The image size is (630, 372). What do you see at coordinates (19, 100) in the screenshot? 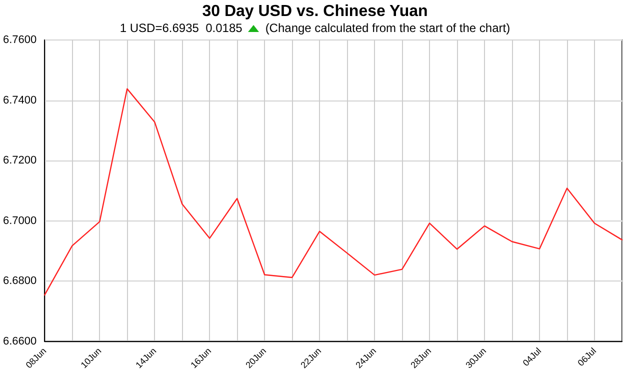
I see `y-tick-label: 6.7400` at bounding box center [19, 100].